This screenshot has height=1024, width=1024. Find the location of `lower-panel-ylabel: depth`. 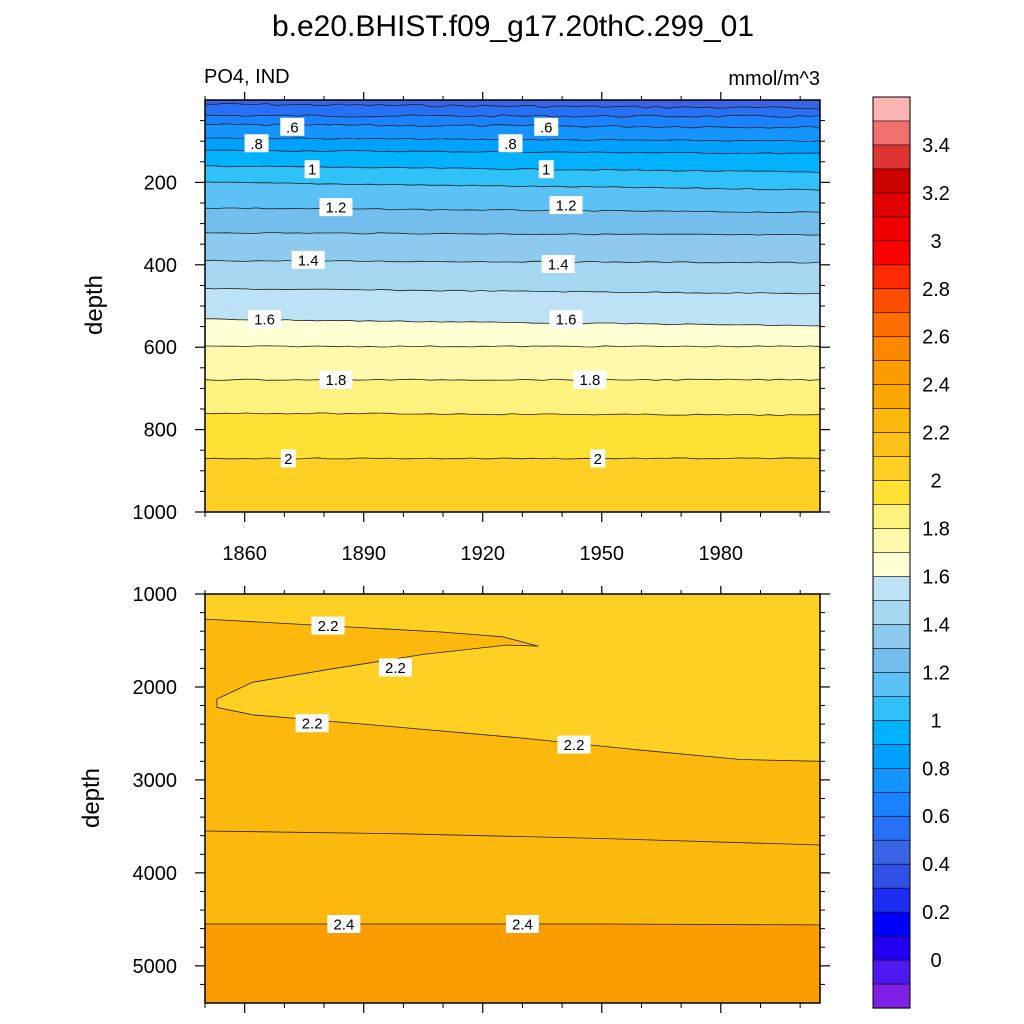

lower-panel-ylabel: depth is located at coordinates (91, 798).